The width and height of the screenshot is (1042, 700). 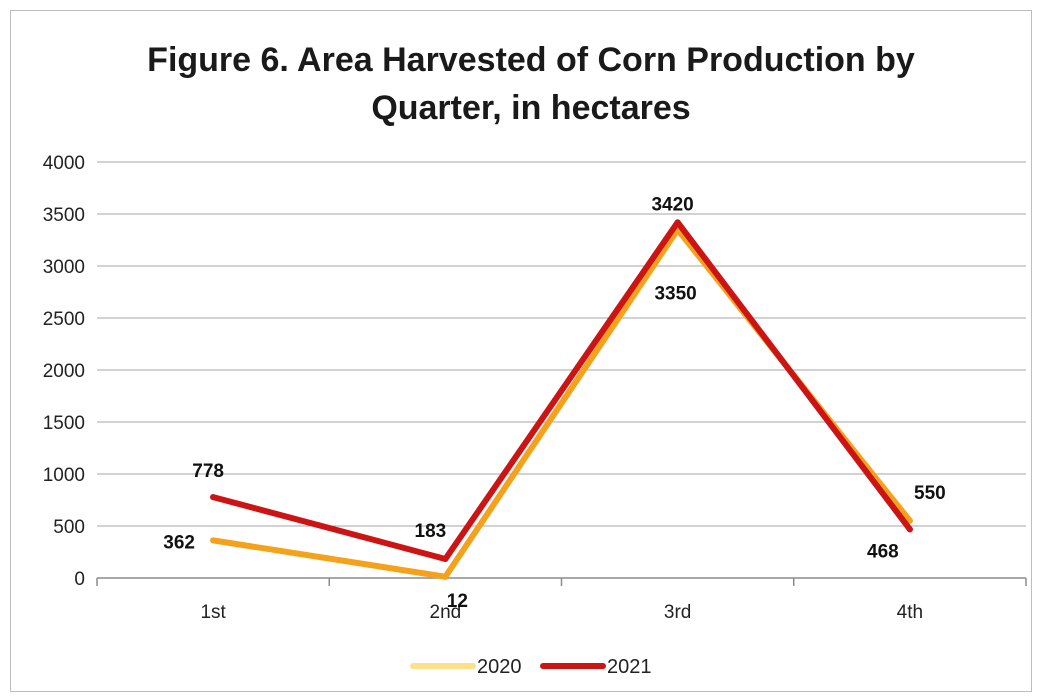 I want to click on data-label-2020: 3350, so click(x=675, y=294).